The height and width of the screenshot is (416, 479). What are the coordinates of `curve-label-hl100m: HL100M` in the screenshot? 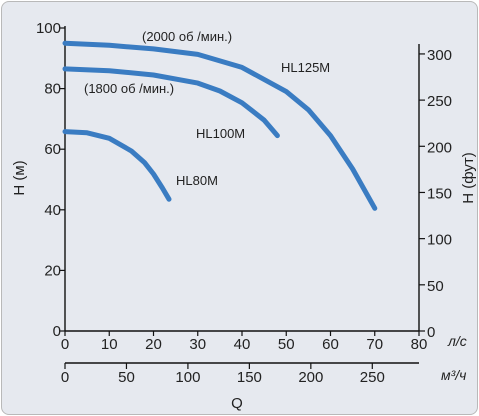 It's located at (220, 133).